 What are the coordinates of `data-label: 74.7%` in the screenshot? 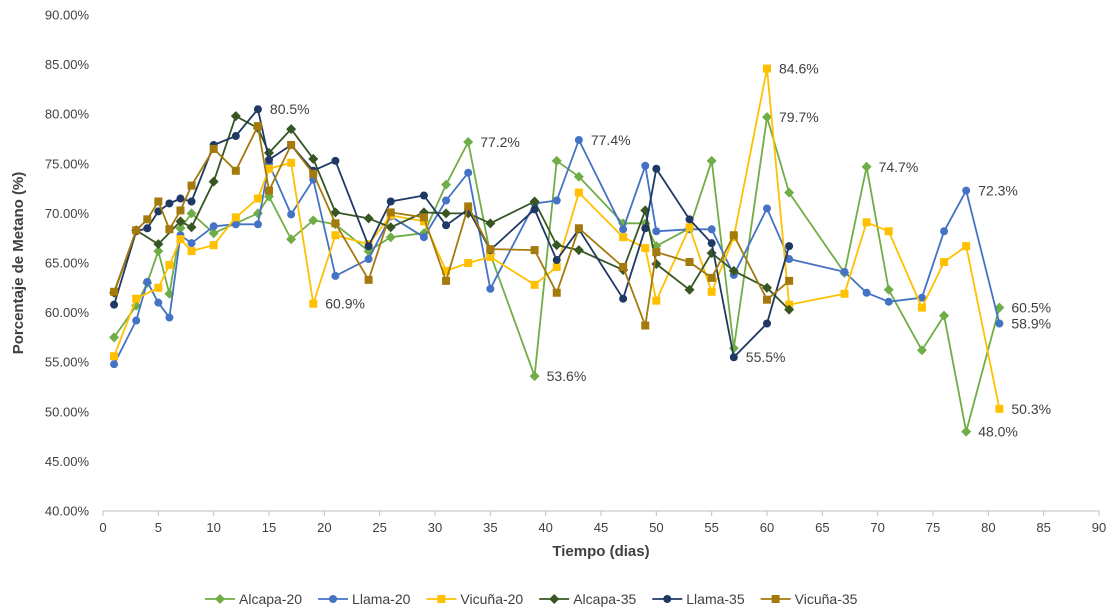 It's located at (899, 167).